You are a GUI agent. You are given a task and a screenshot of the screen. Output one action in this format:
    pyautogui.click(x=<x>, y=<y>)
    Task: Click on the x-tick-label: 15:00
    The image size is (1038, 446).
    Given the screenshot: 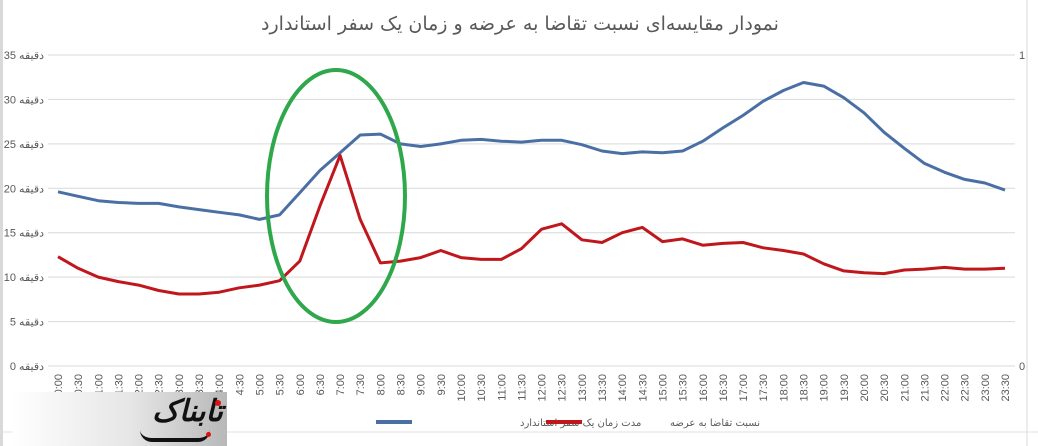 What is the action you would take?
    pyautogui.click(x=663, y=388)
    